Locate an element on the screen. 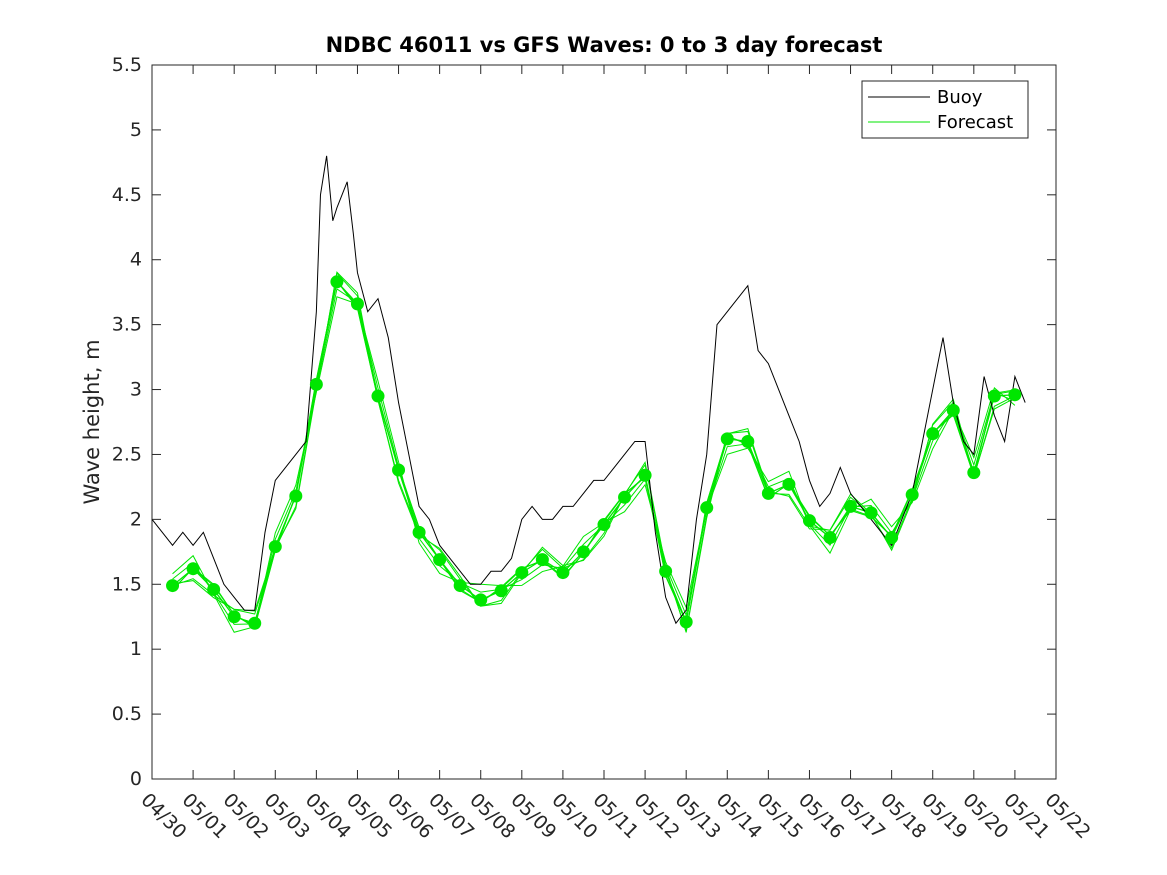  x-tick-label: 05/22 is located at coordinates (1067, 816).